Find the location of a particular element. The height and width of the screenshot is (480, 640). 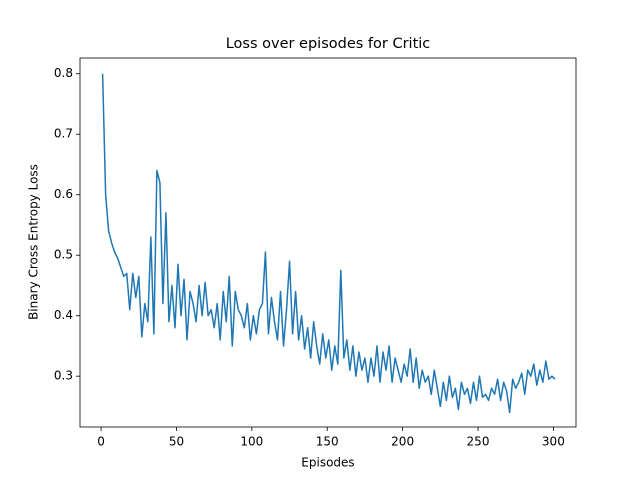

y-axis-label: Binary Cross Entropy Loss is located at coordinates (34, 242).